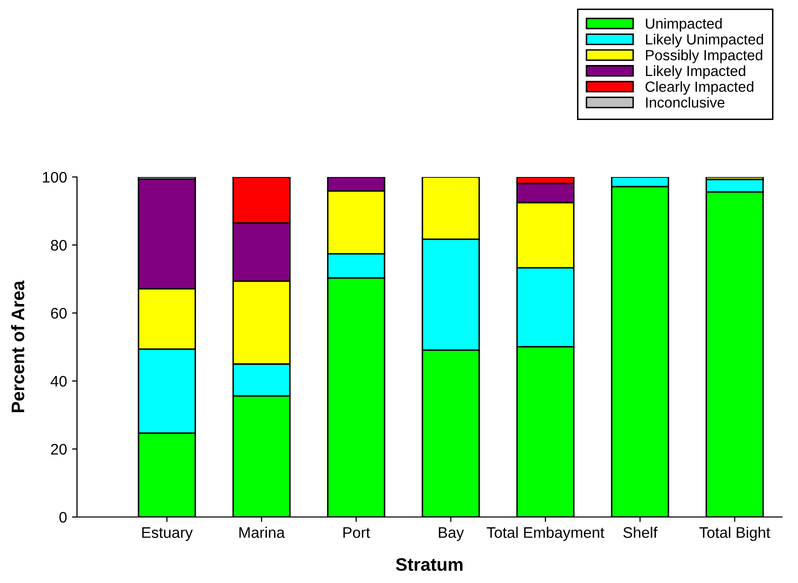 The image size is (798, 583). Describe the element at coordinates (58, 381) in the screenshot. I see `y-tick-label: 40` at that location.